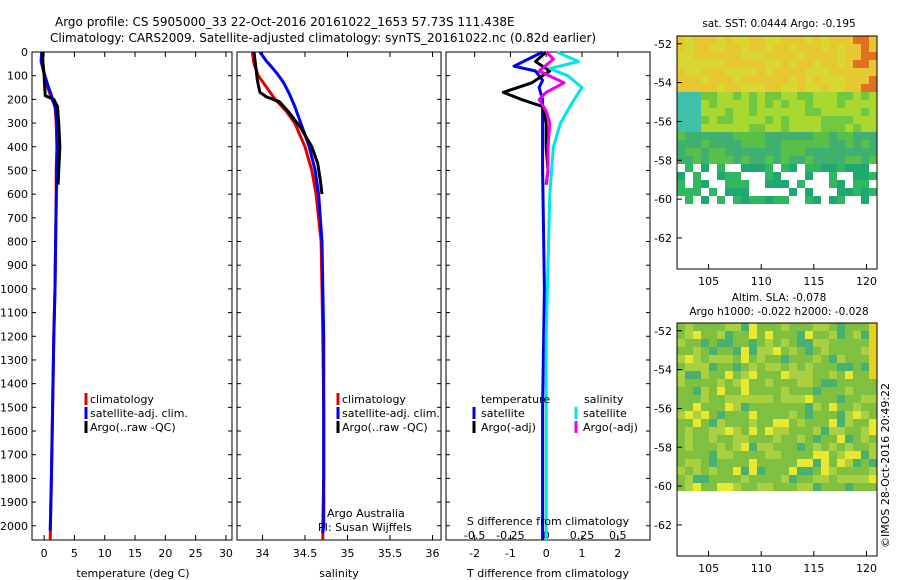 The image size is (900, 580). I want to click on legend-label-climatology: climatology, so click(122, 399).